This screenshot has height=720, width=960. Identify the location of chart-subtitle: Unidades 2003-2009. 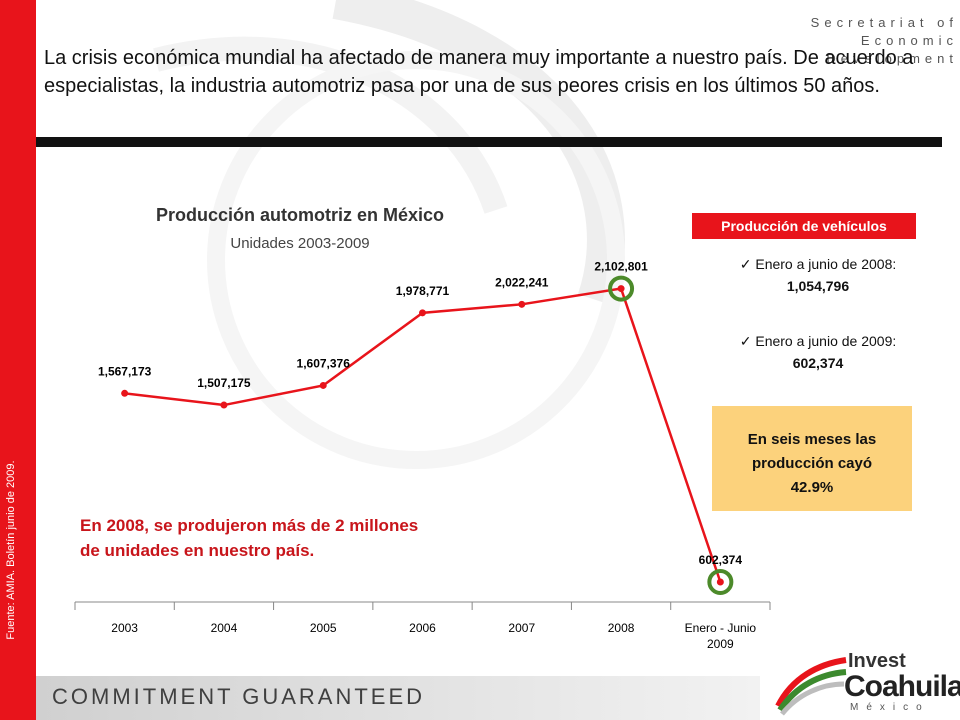
(300, 243).